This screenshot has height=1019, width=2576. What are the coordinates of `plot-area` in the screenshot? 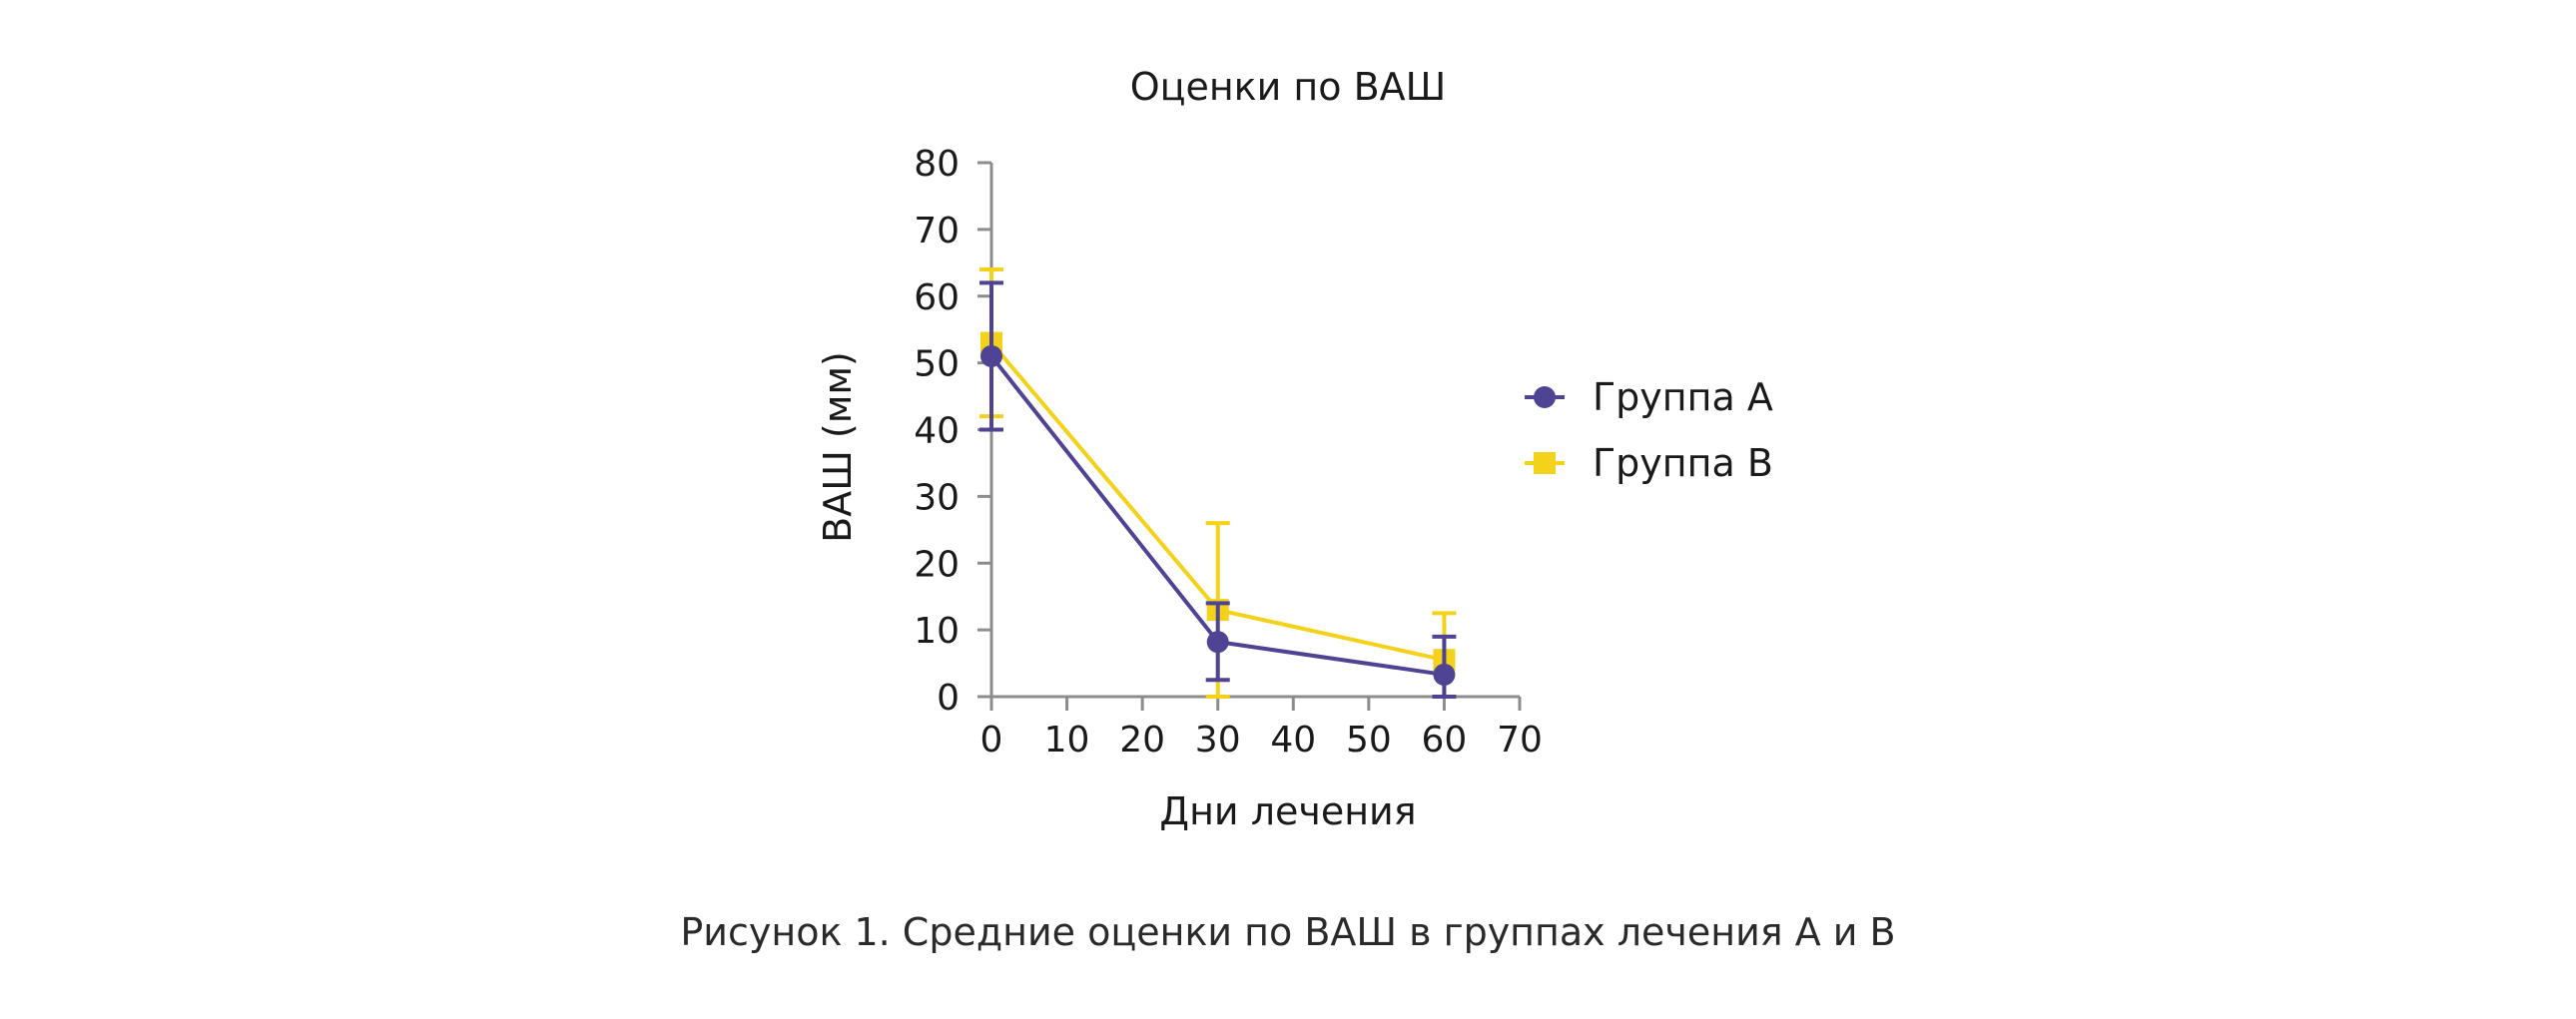 It's located at (1218, 483).